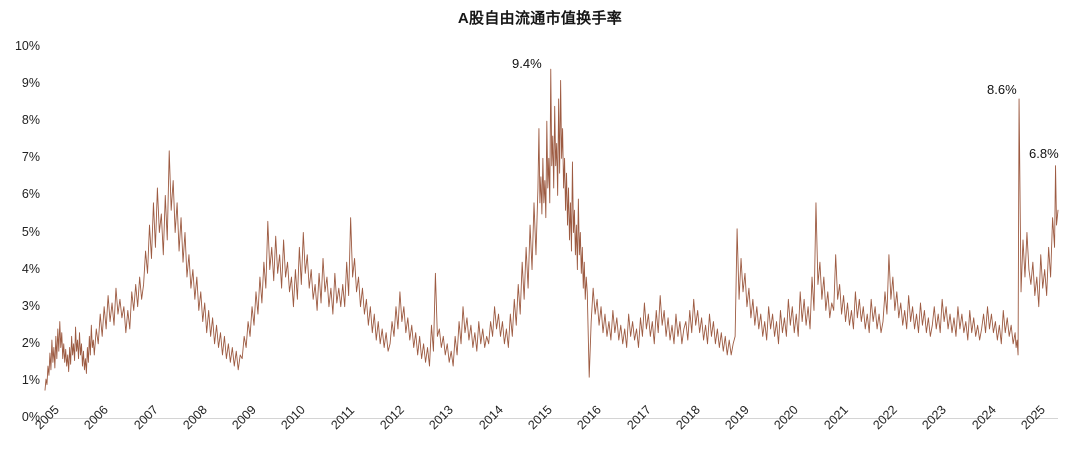  Describe the element at coordinates (392, 417) in the screenshot. I see `x-tick-label: 2012` at that location.